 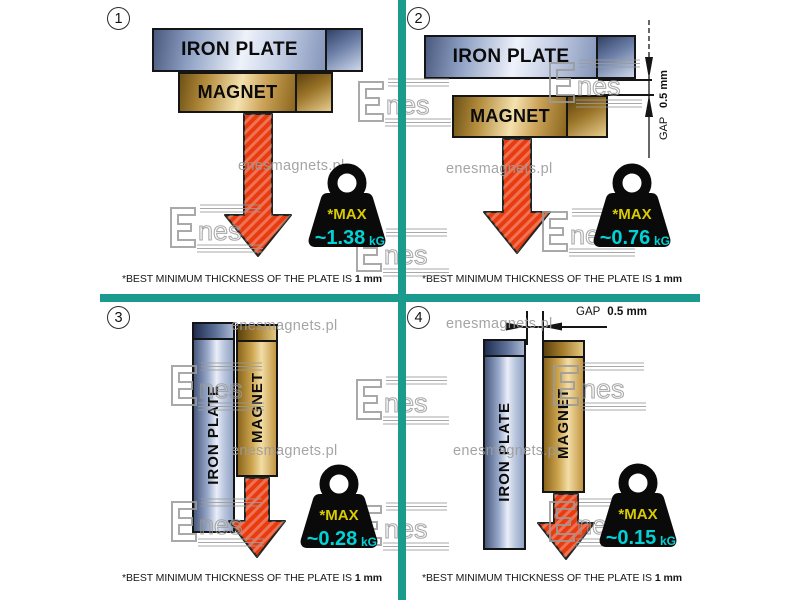 I want to click on gap-dimension-label-q2: GAP 0.5 mm, so click(x=664, y=99).